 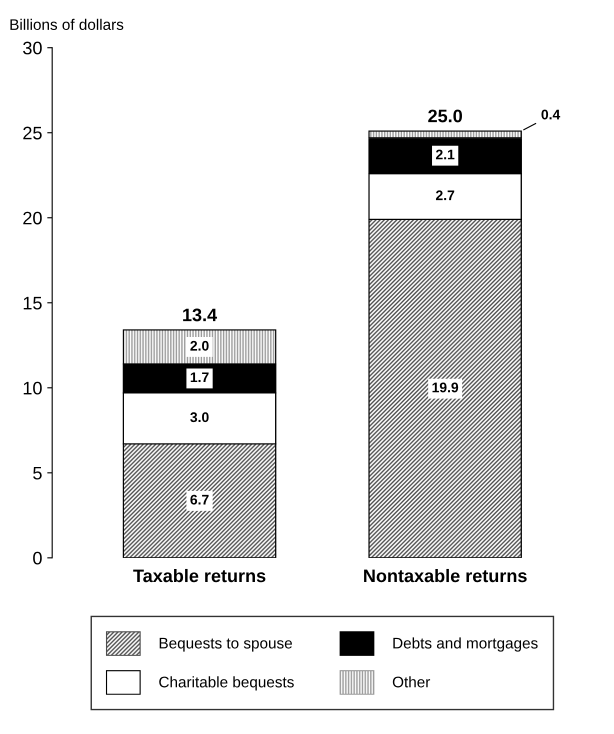 I want to click on y-tick-label: 10, so click(x=33, y=388).